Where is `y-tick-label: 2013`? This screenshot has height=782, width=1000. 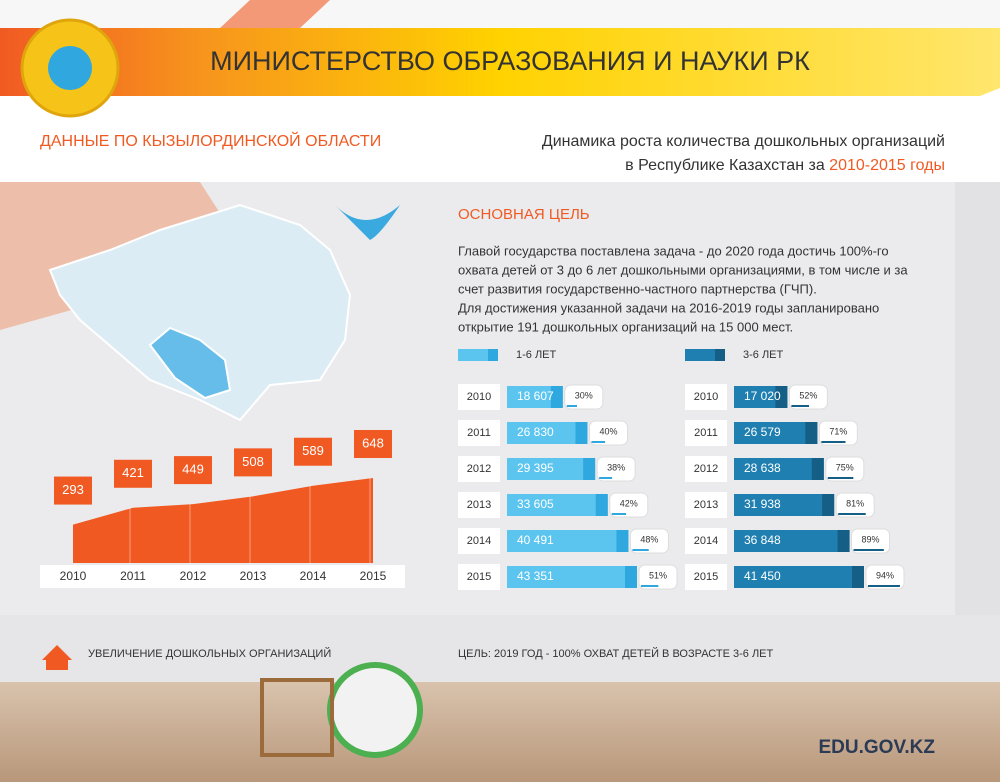 y-tick-label: 2013 is located at coordinates (706, 505).